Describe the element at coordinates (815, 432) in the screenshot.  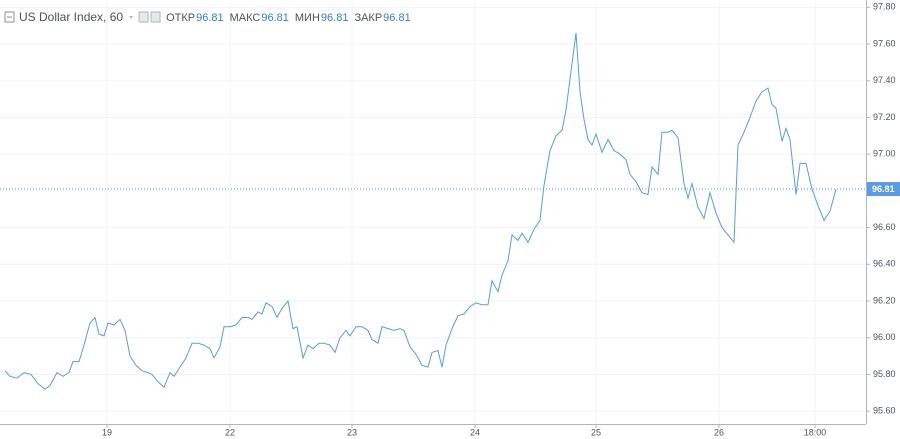
I see `x-tick-label: 18:00` at that location.